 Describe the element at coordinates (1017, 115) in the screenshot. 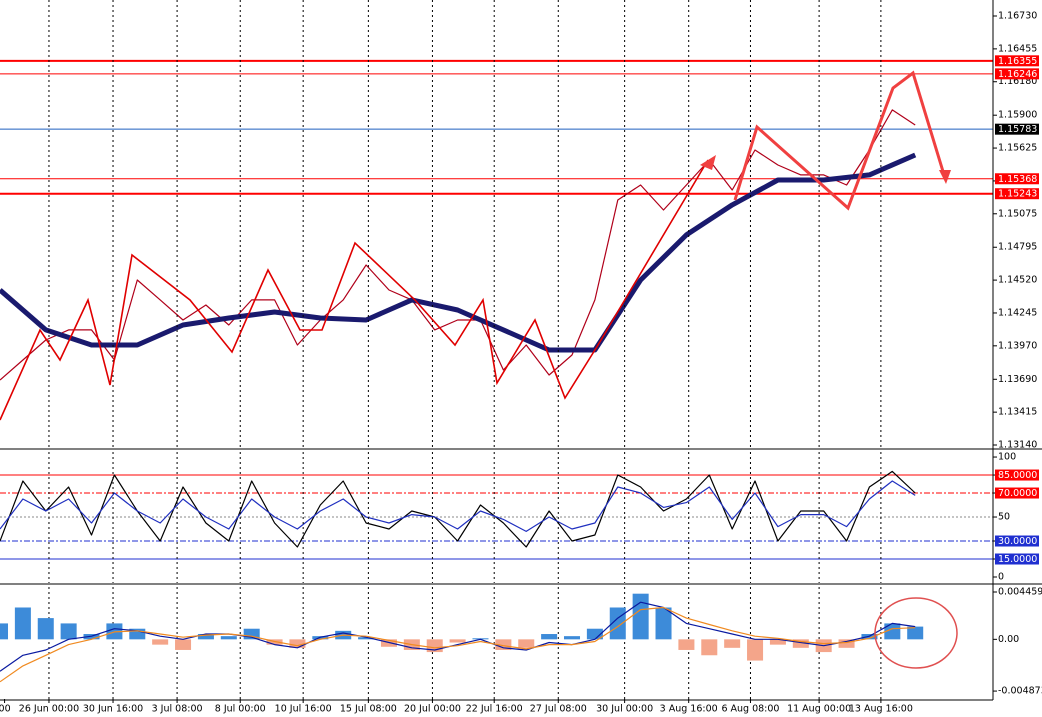

I see `y-tick-label: 1.15900` at that location.